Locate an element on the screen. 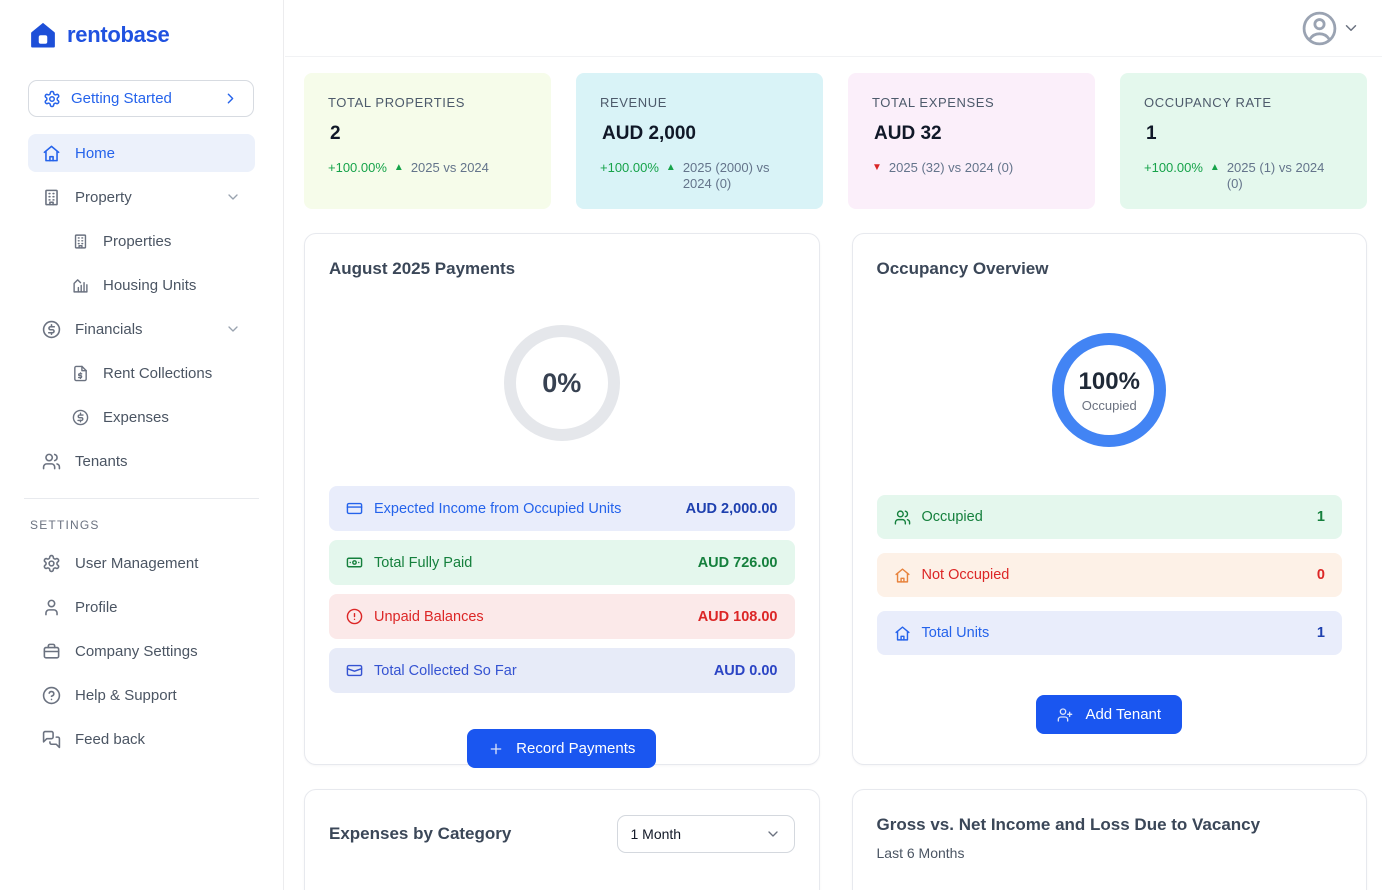 This screenshot has height=890, width=1382. row-label: Total Fully Paid is located at coordinates (423, 562).